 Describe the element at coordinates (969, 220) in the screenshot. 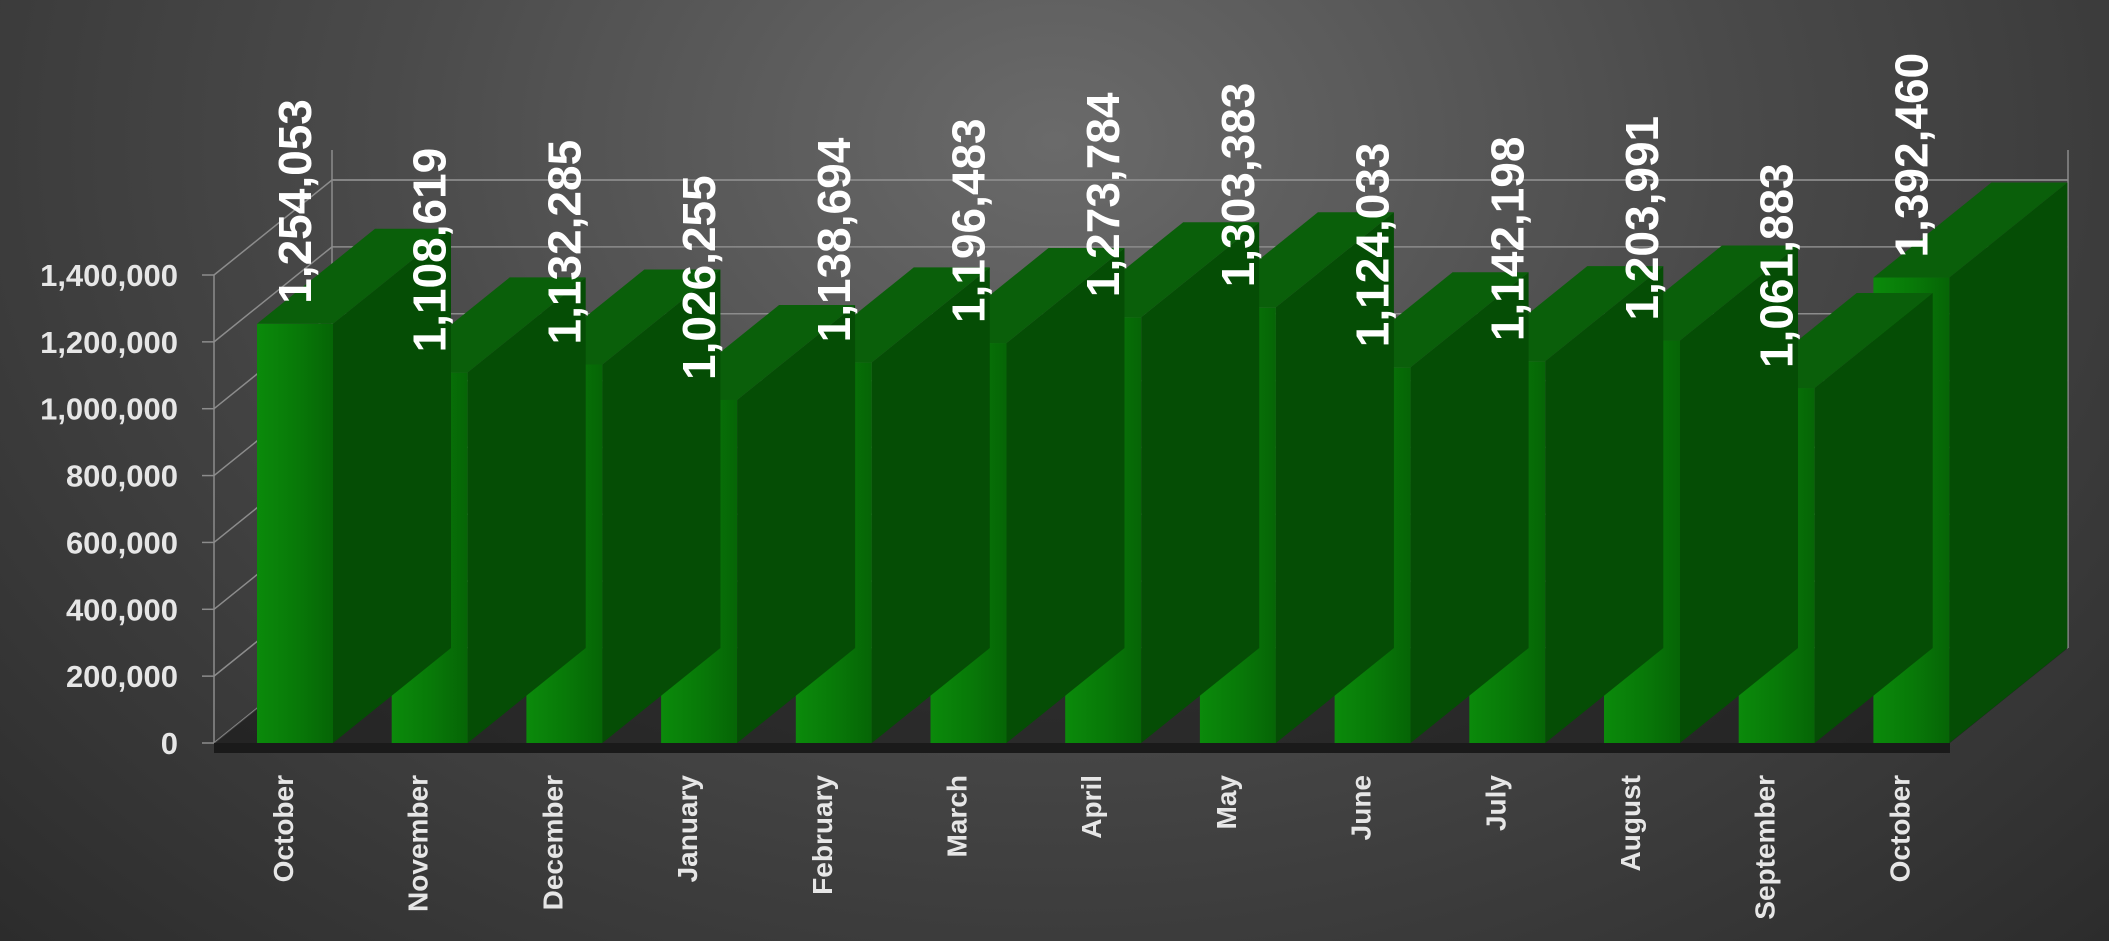

I see `data-label: 1,196,483` at that location.